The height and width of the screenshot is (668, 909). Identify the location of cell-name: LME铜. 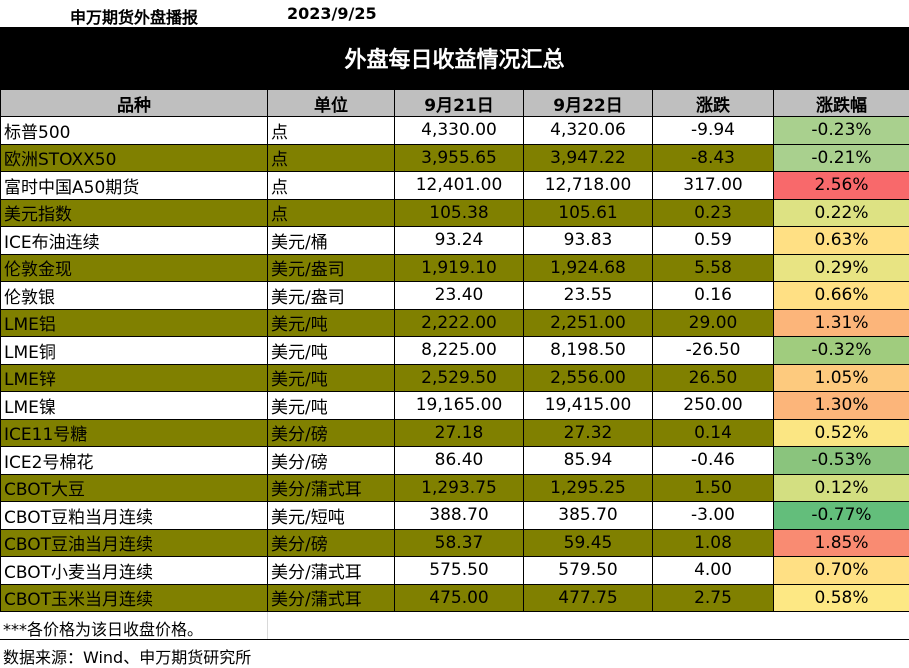
(134, 351).